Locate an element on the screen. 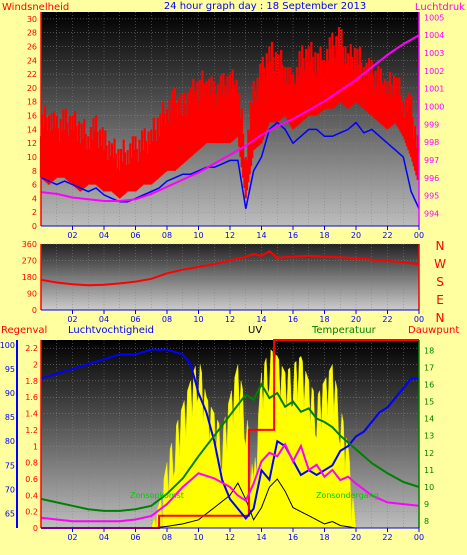  p3-temp-label-14: 14 is located at coordinates (429, 419).